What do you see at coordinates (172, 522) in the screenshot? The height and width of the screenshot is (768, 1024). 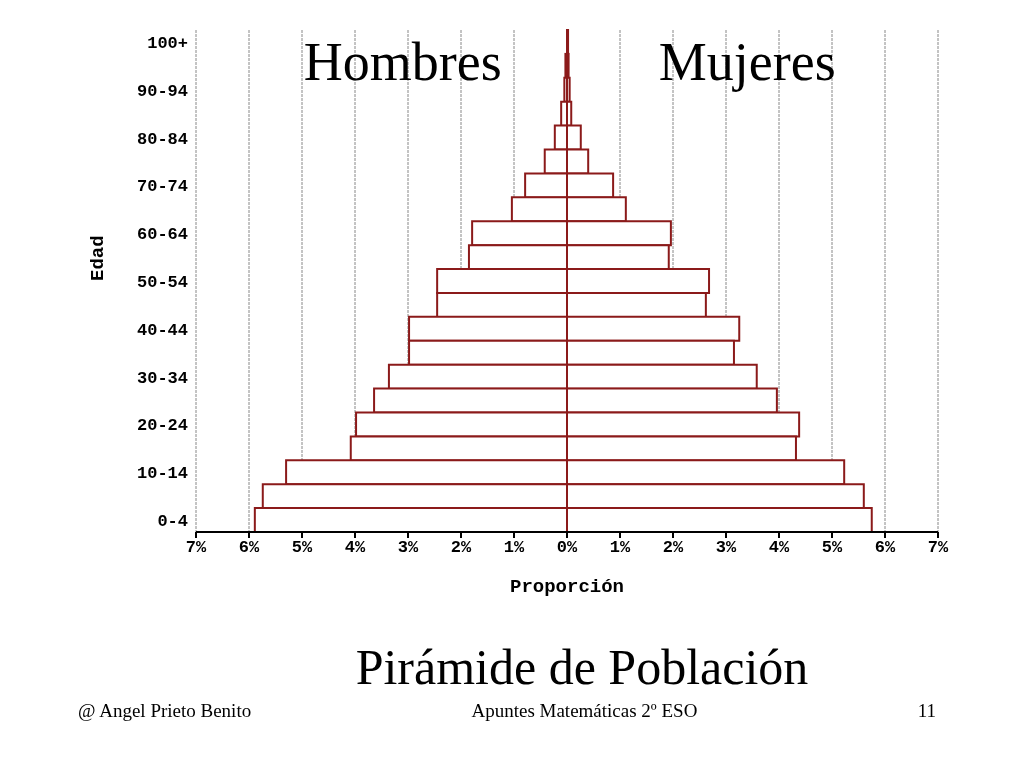 I see `y-tick-label: 0-4` at bounding box center [172, 522].